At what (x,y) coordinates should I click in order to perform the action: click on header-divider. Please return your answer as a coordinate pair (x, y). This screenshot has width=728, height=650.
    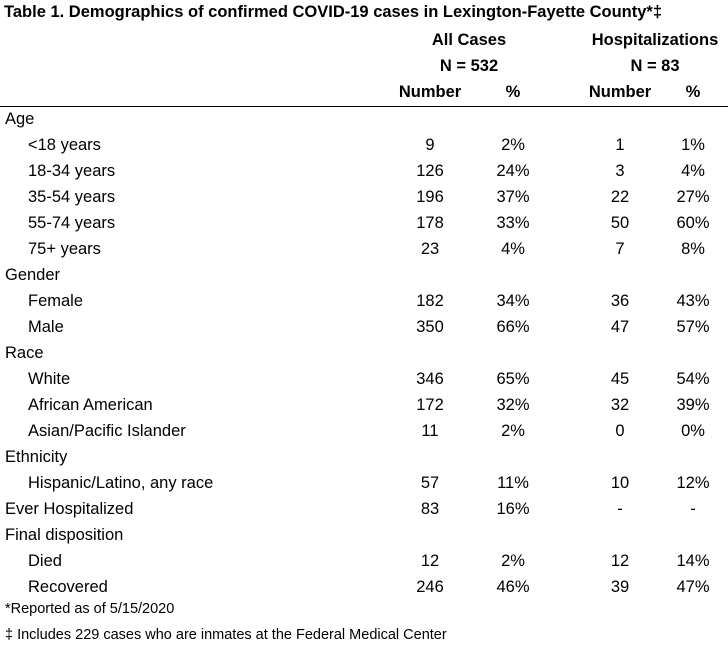
    Looking at the image, I should click on (364, 106).